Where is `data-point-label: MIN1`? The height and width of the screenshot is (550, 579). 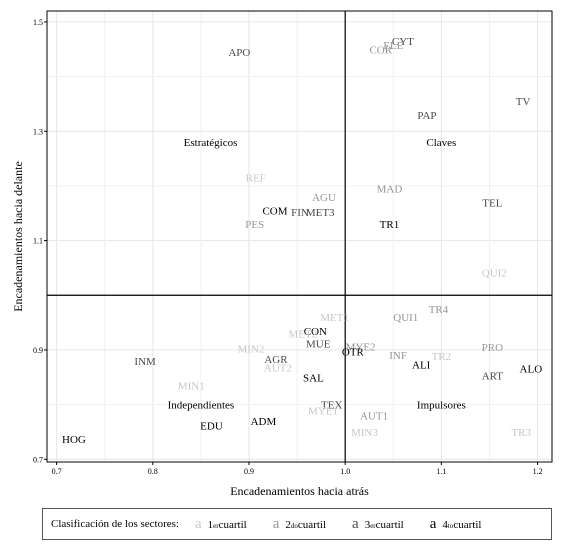
data-point-label: MIN1 is located at coordinates (191, 386).